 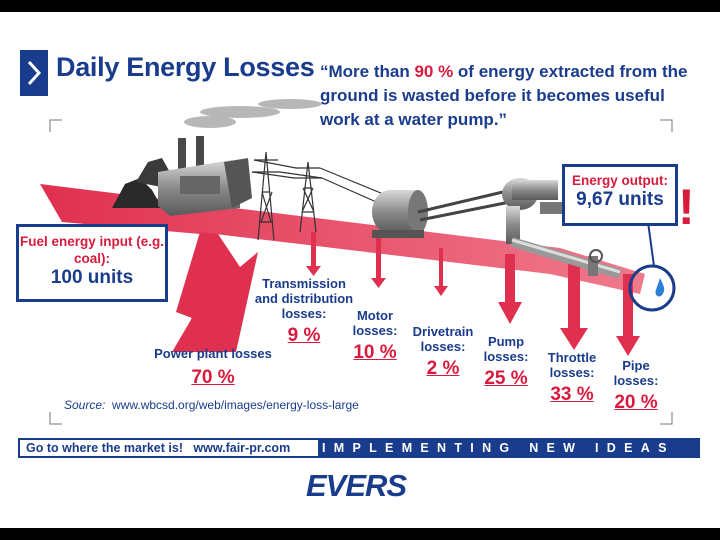 What do you see at coordinates (443, 339) in the screenshot?
I see `loss-label: Drivetrain losses:` at bounding box center [443, 339].